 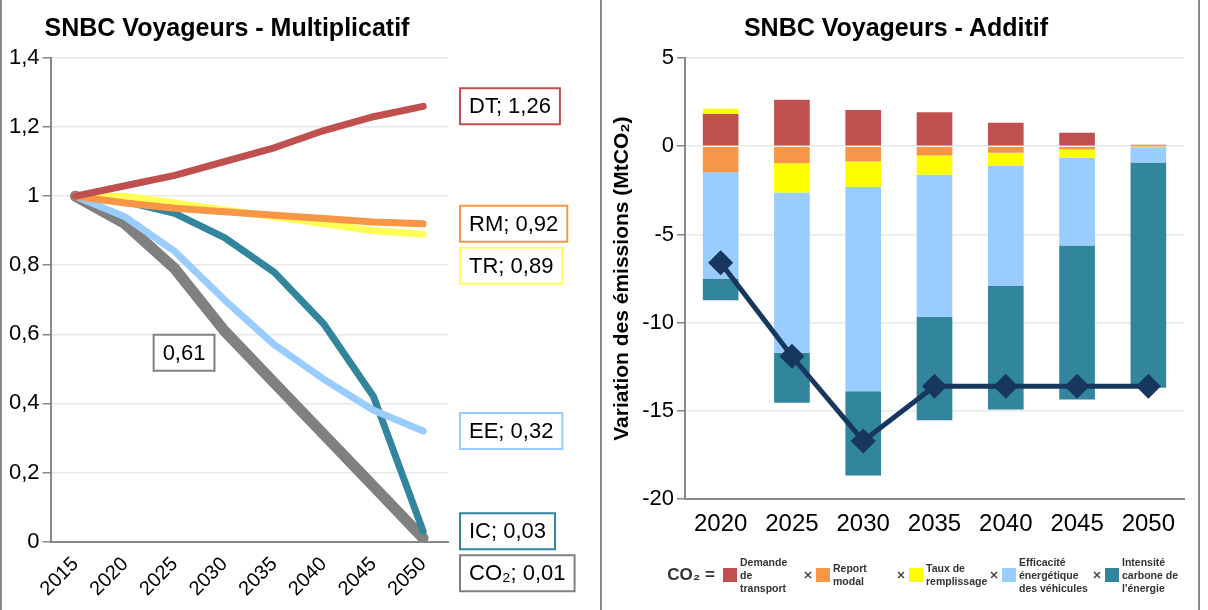 I want to click on y-tick-label: 1,2, so click(x=24, y=126).